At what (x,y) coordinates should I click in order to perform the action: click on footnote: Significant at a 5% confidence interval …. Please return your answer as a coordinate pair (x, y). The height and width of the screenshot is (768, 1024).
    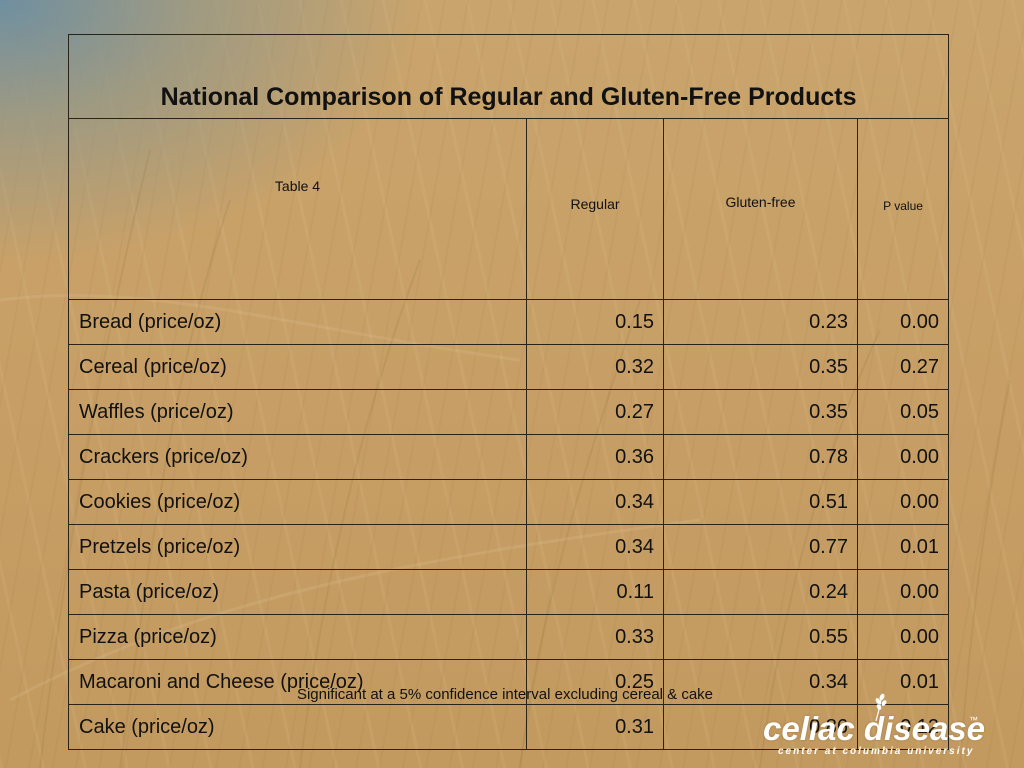
    Looking at the image, I should click on (505, 694).